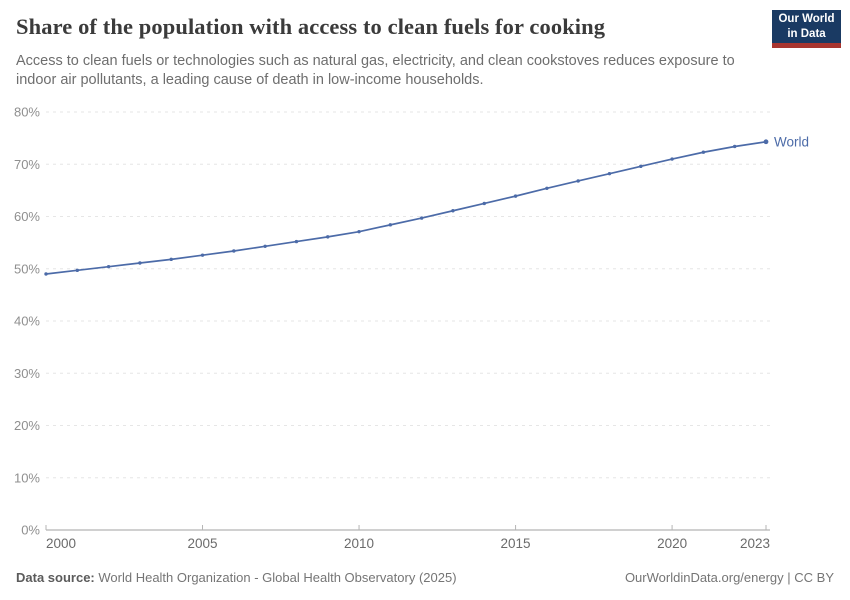 The width and height of the screenshot is (850, 600). I want to click on owid-logo-line2: in Data, so click(806, 33).